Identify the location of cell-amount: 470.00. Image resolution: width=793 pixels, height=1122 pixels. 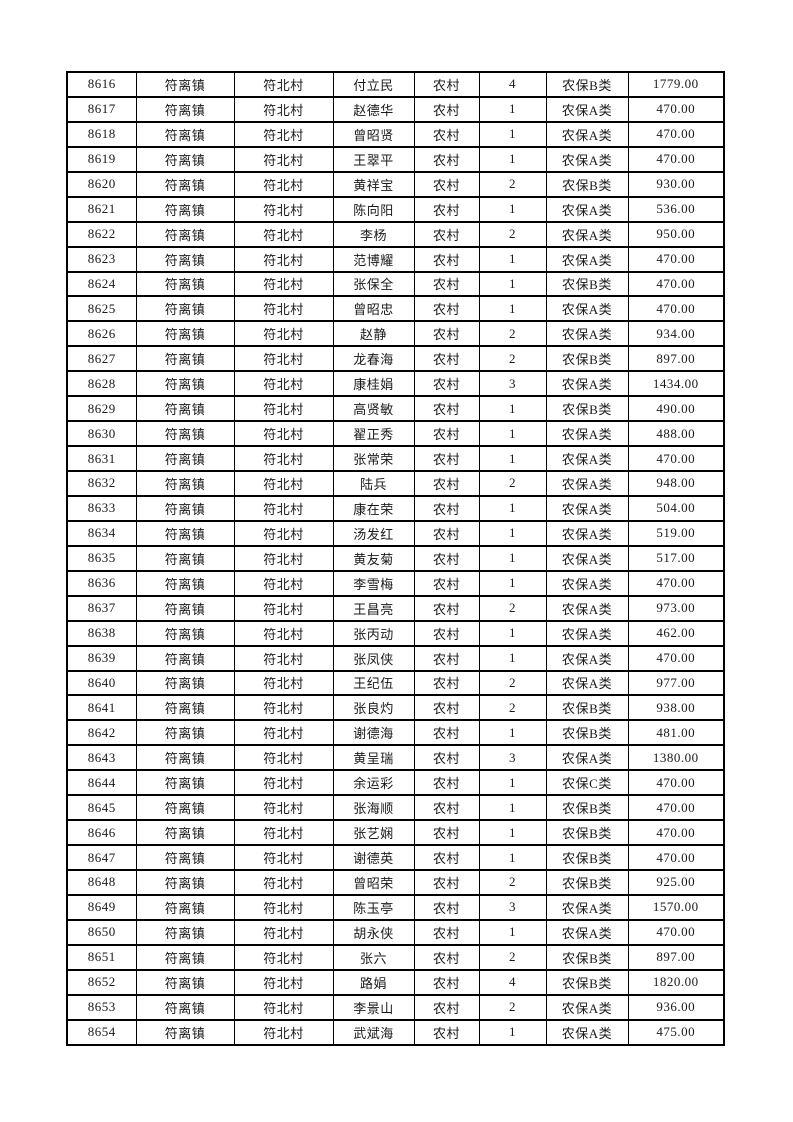
(676, 833).